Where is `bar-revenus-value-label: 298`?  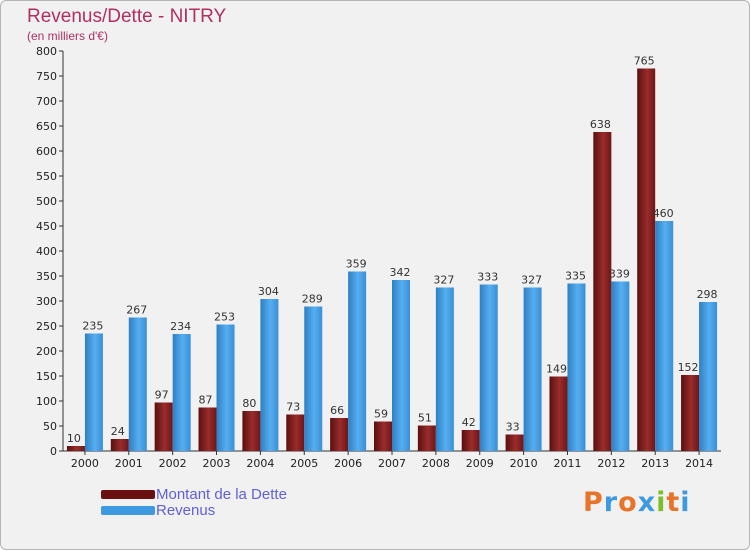 bar-revenus-value-label: 298 is located at coordinates (707, 294).